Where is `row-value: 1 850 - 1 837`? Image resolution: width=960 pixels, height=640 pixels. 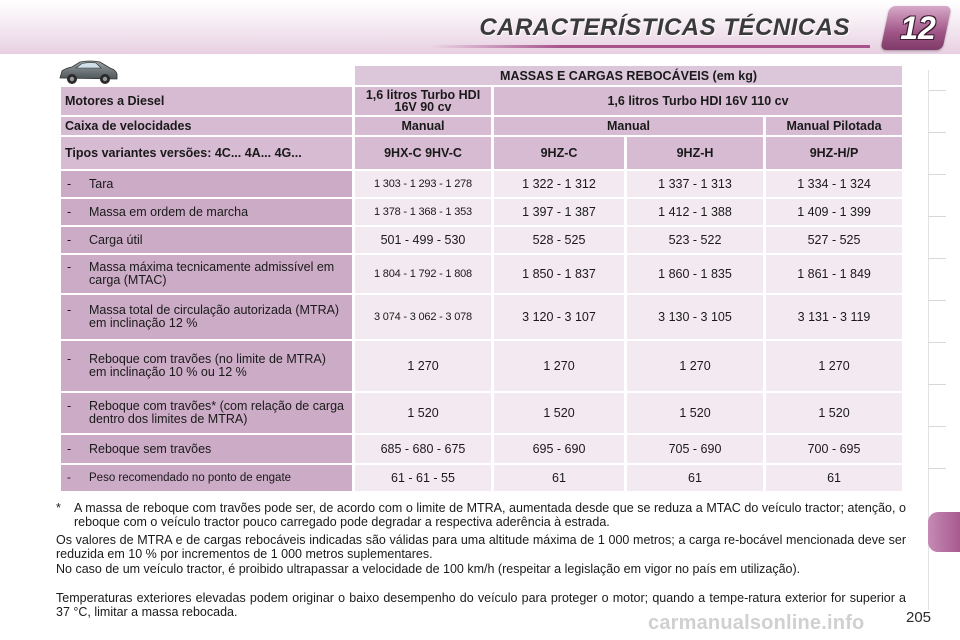 row-value: 1 850 - 1 837 is located at coordinates (559, 274).